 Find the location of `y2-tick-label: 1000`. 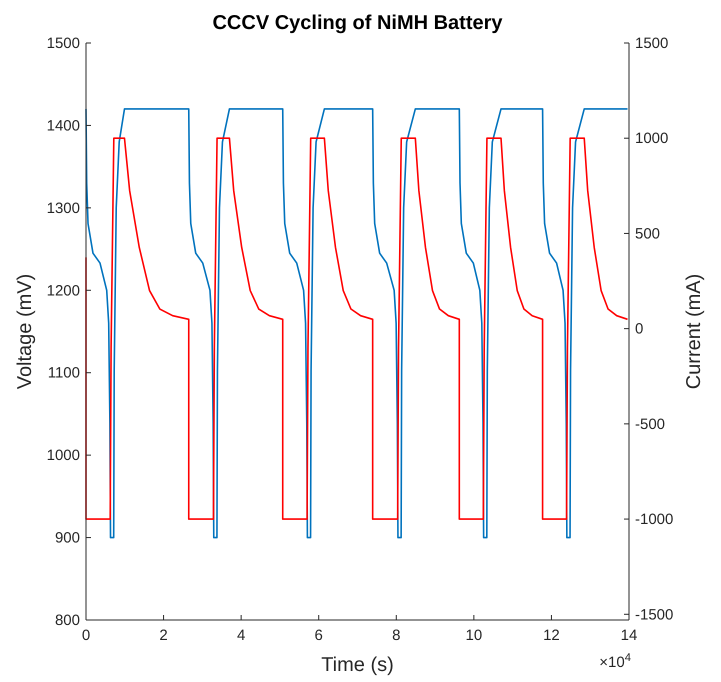

y2-tick-label: 1000 is located at coordinates (651, 139).